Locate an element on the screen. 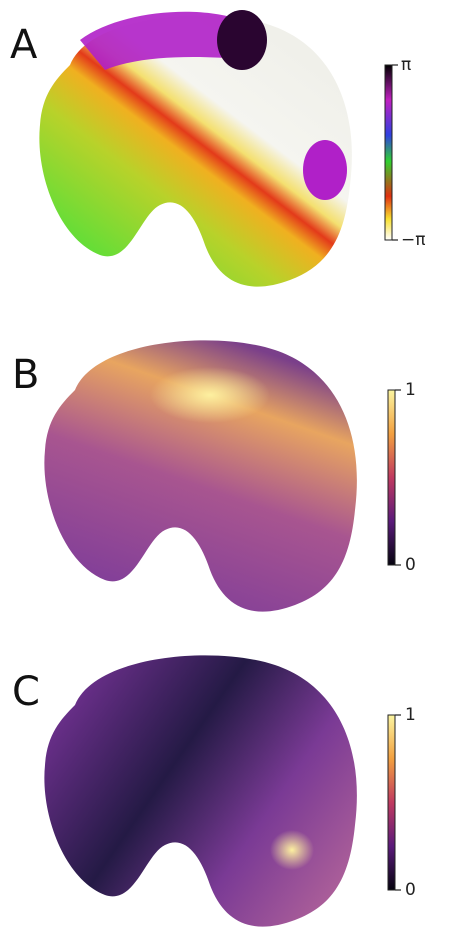 The height and width of the screenshot is (934, 449). panel-label: C is located at coordinates (26, 692).